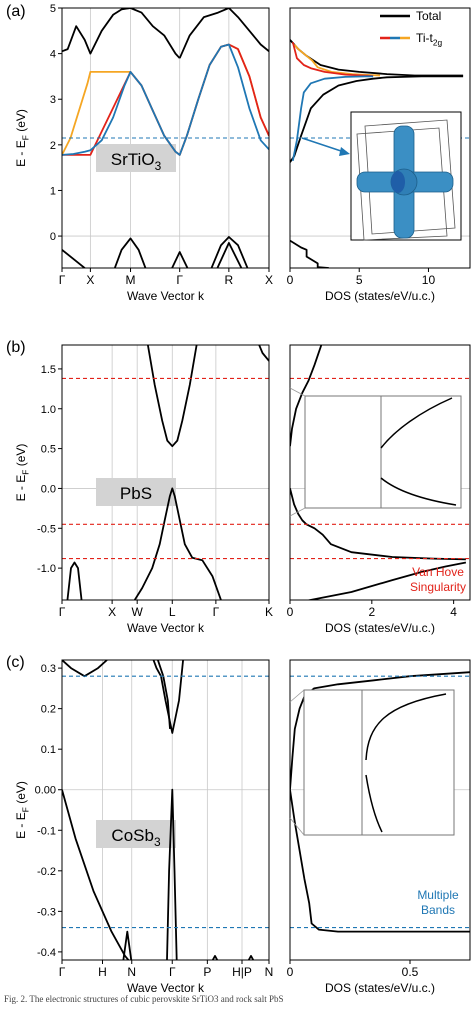  I want to click on zoom-inset-c, so click(372, 762).